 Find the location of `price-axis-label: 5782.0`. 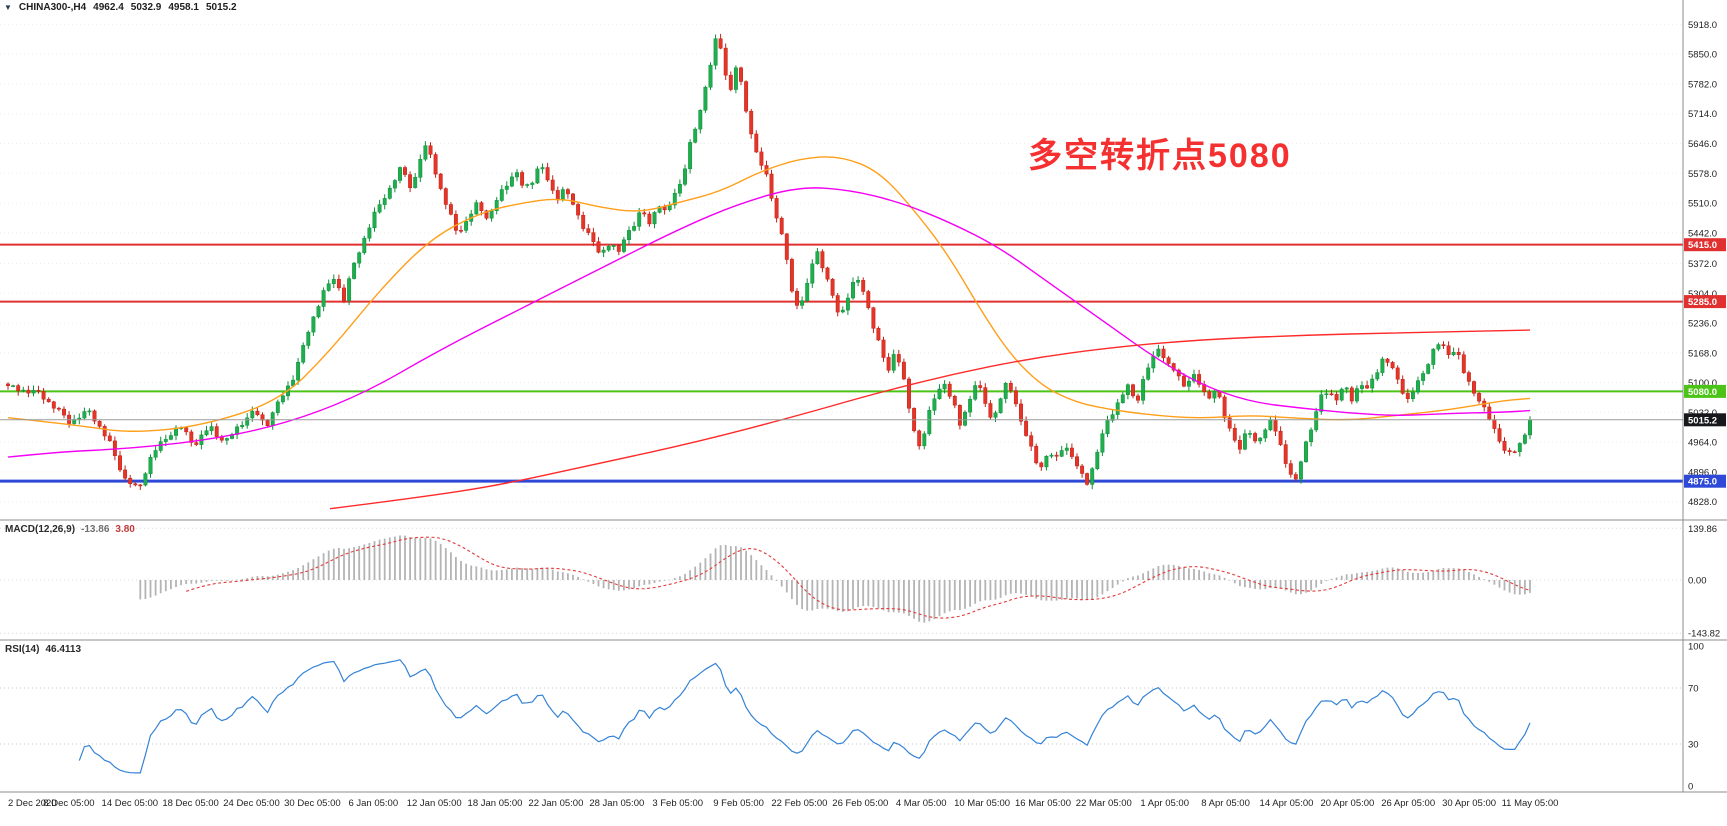

price-axis-label: 5782.0 is located at coordinates (1702, 85).